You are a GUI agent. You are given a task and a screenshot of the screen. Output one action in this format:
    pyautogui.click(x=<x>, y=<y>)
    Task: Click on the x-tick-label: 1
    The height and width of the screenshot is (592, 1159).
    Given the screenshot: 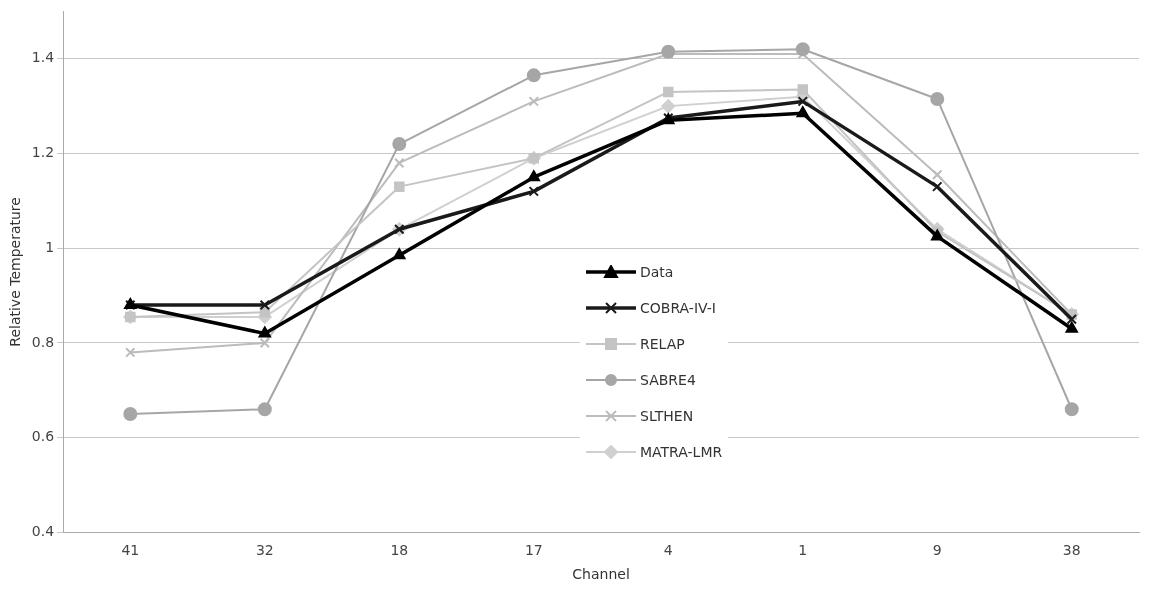 What is the action you would take?
    pyautogui.click(x=803, y=550)
    